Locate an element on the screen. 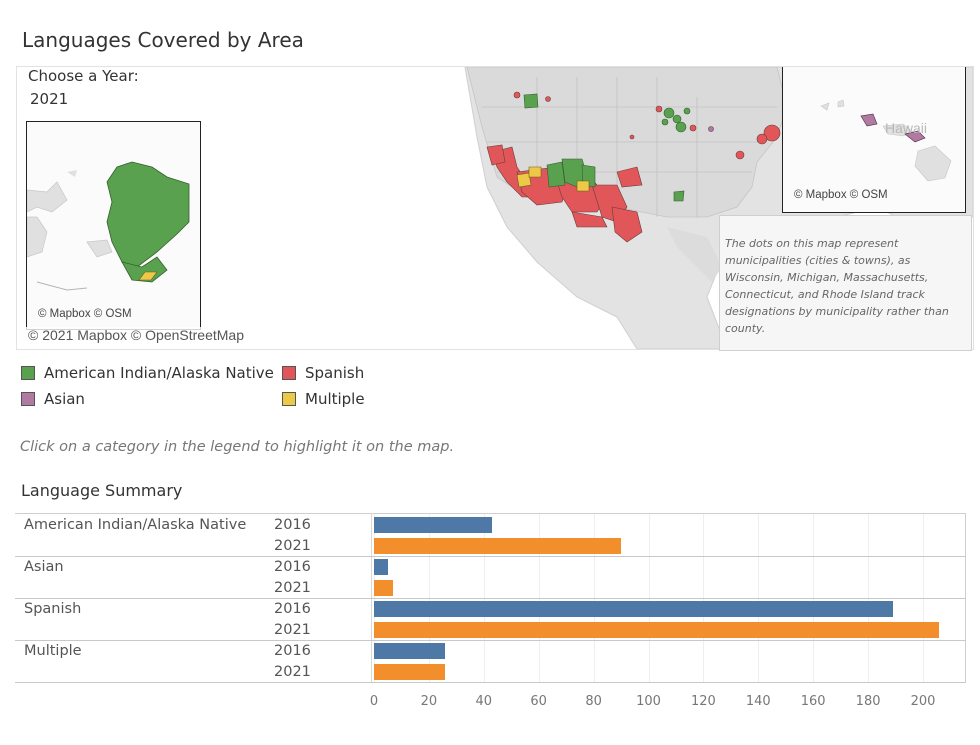 The height and width of the screenshot is (745, 980). hawaii-inset: Hawaii © Mapbox © OSM is located at coordinates (874, 140).